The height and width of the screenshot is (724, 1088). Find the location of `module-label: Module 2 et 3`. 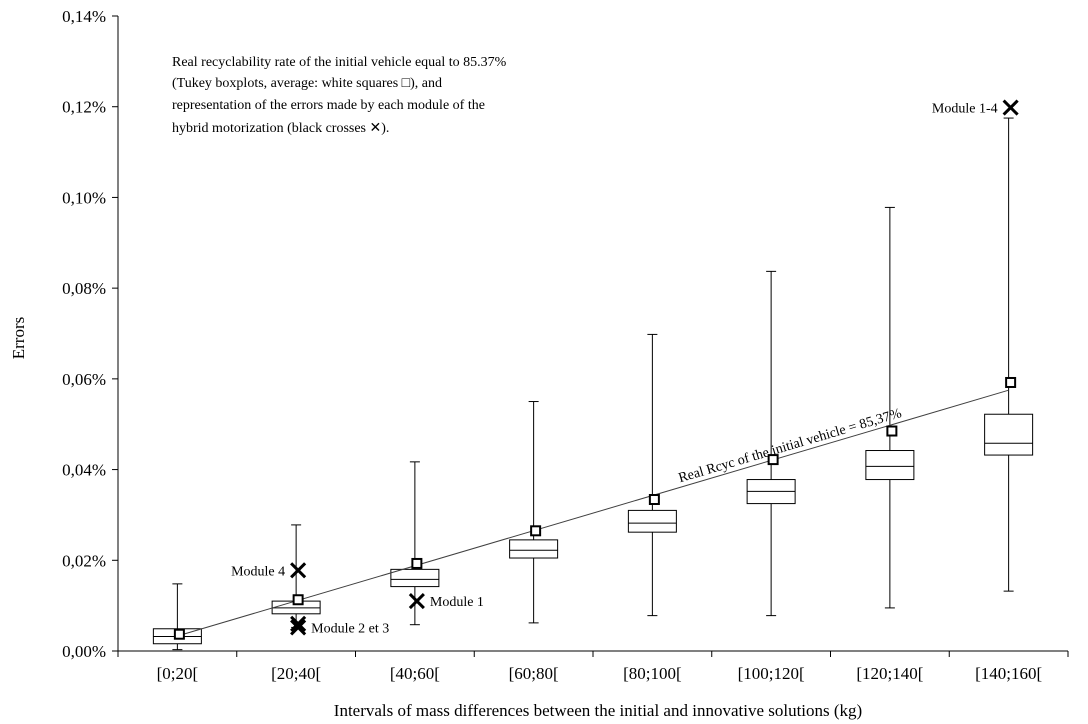

module-label: Module 2 et 3 is located at coordinates (350, 628).